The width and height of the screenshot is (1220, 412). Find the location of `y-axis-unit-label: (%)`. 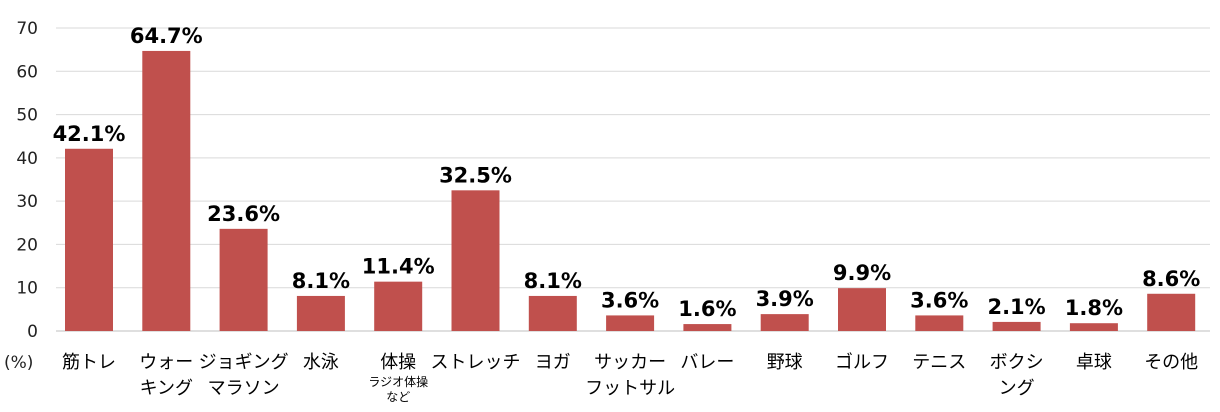

y-axis-unit-label: (%) is located at coordinates (18, 363).